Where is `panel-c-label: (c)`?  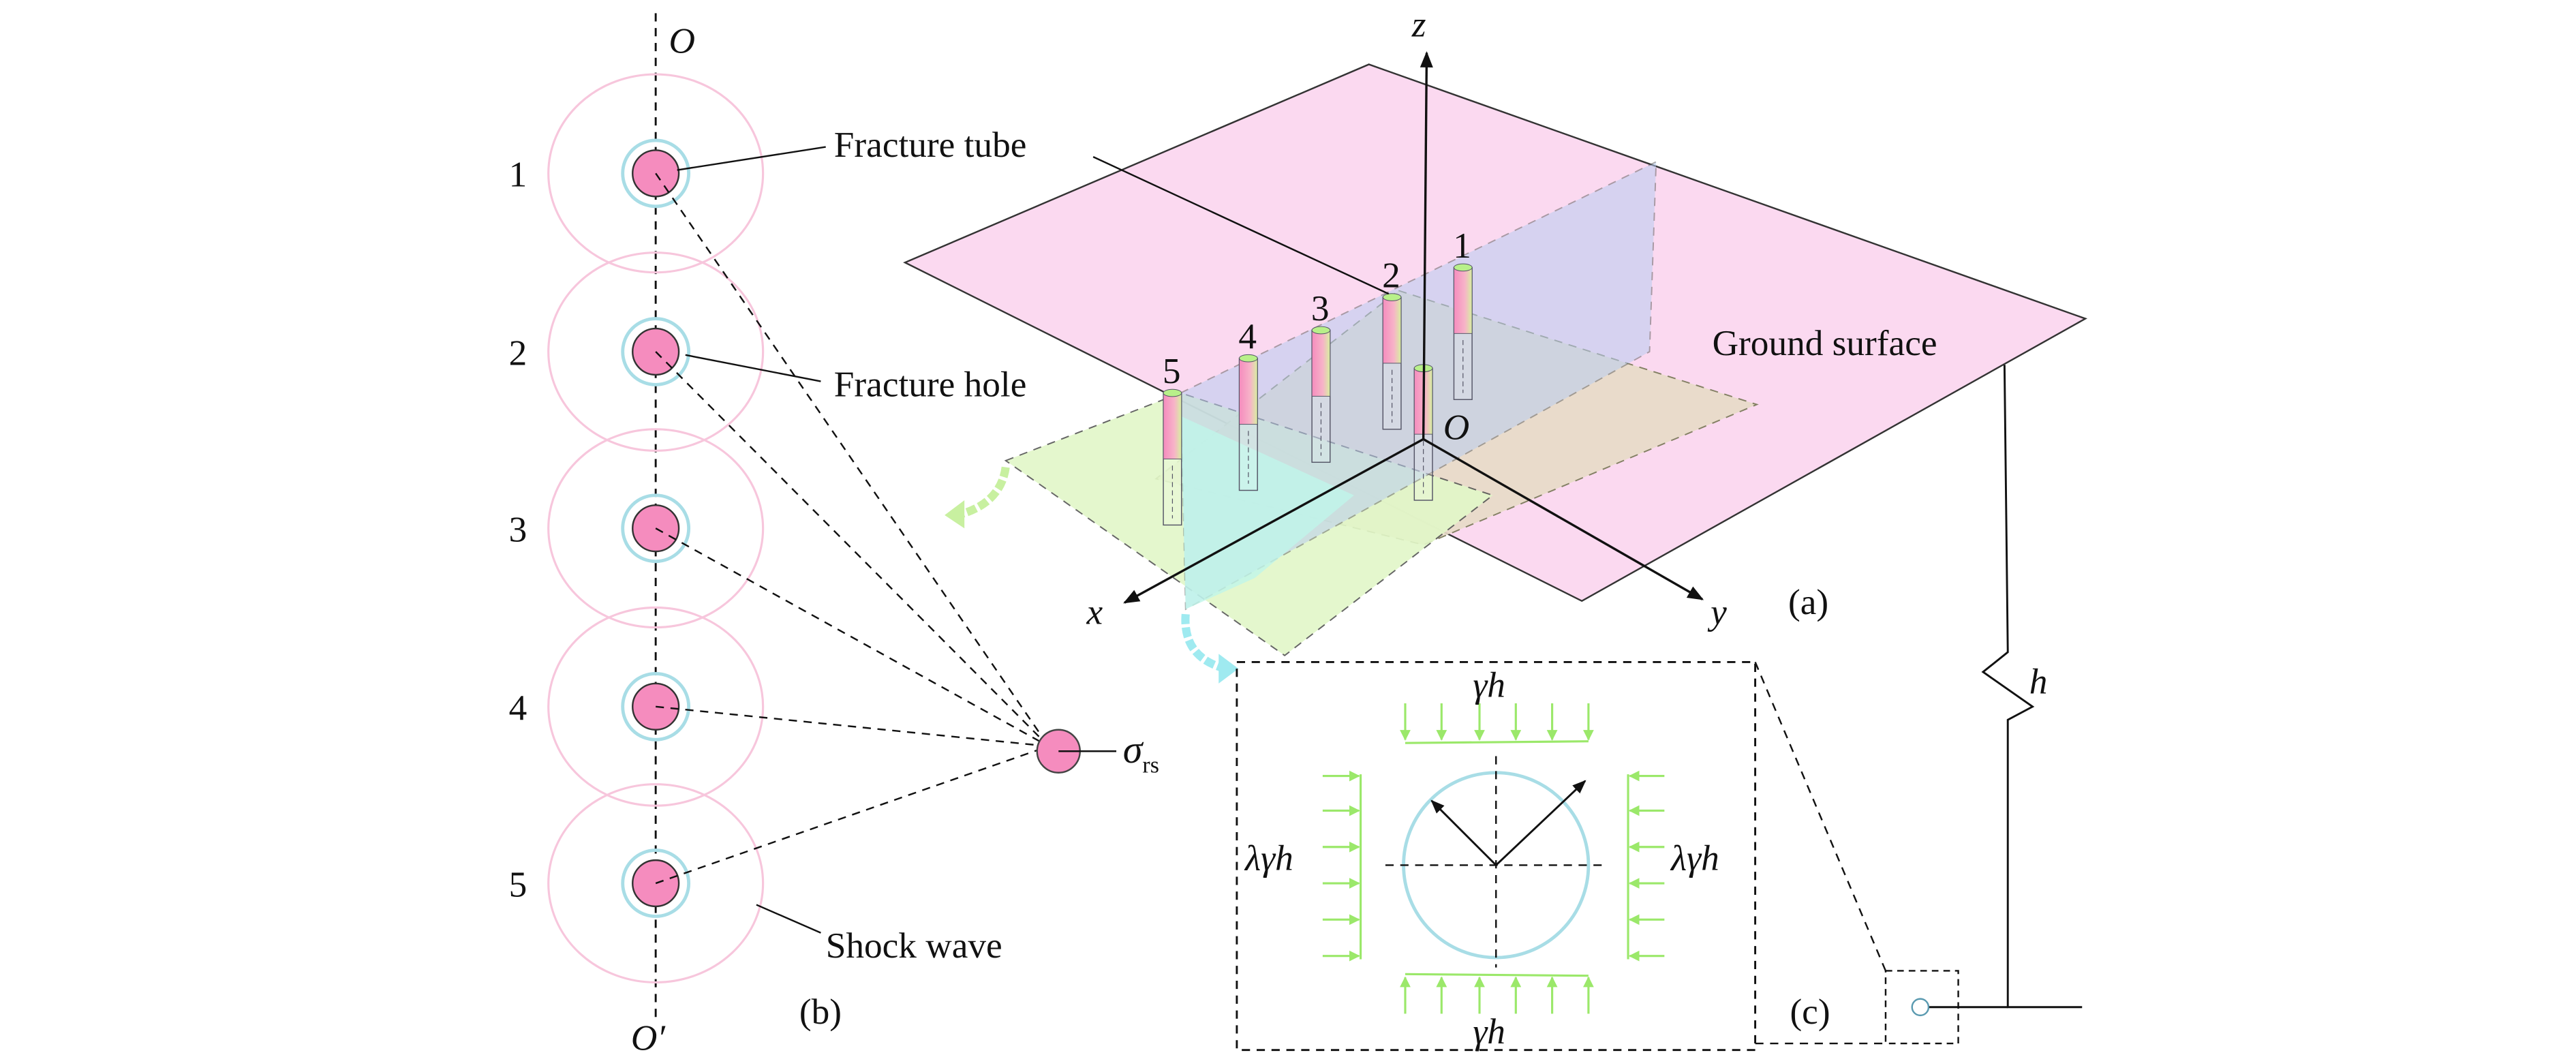
panel-c-label: (c) is located at coordinates (1810, 1012).